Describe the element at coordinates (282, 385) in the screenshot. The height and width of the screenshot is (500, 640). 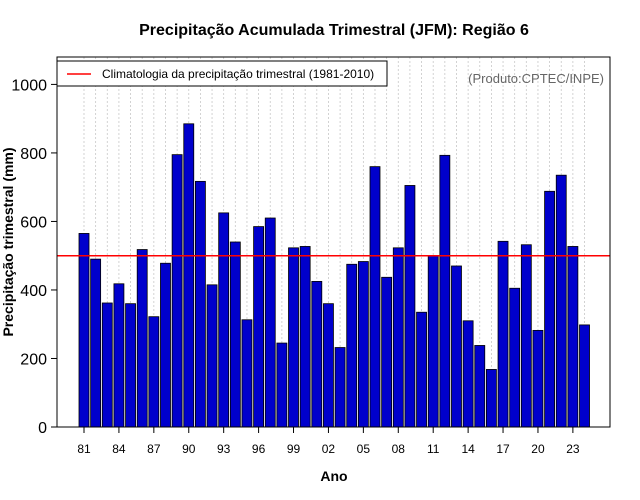
I see `bar-1998` at that location.